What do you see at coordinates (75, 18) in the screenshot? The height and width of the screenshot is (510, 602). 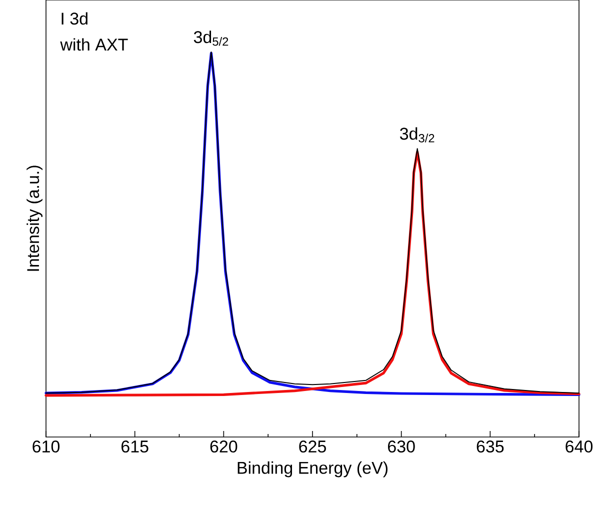 I see `text: I 3d` at bounding box center [75, 18].